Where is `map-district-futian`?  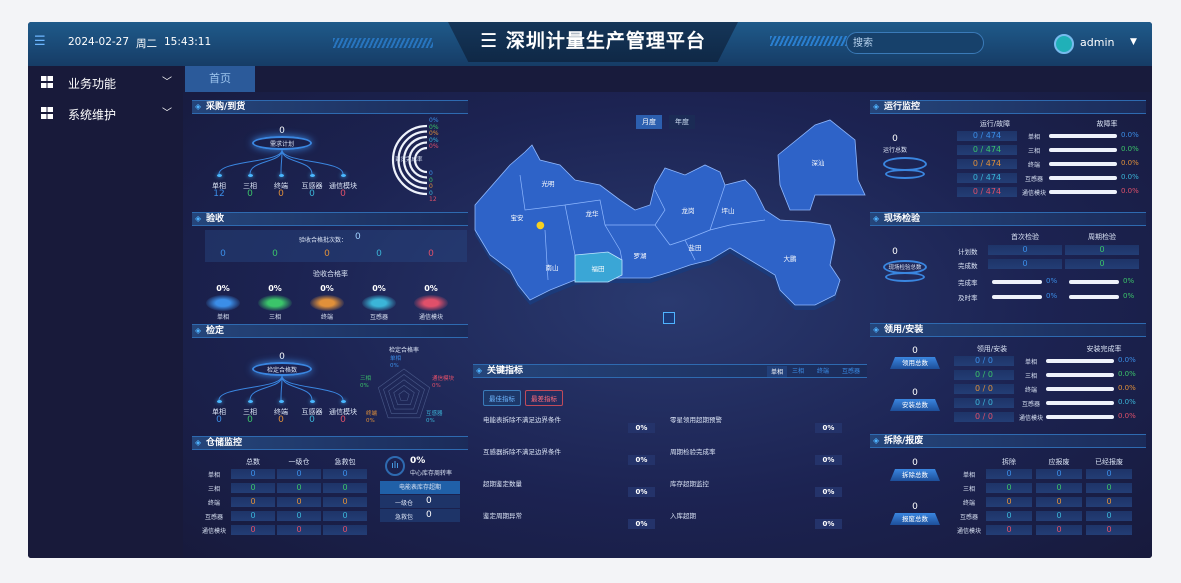
map-district-futian is located at coordinates (598, 267).